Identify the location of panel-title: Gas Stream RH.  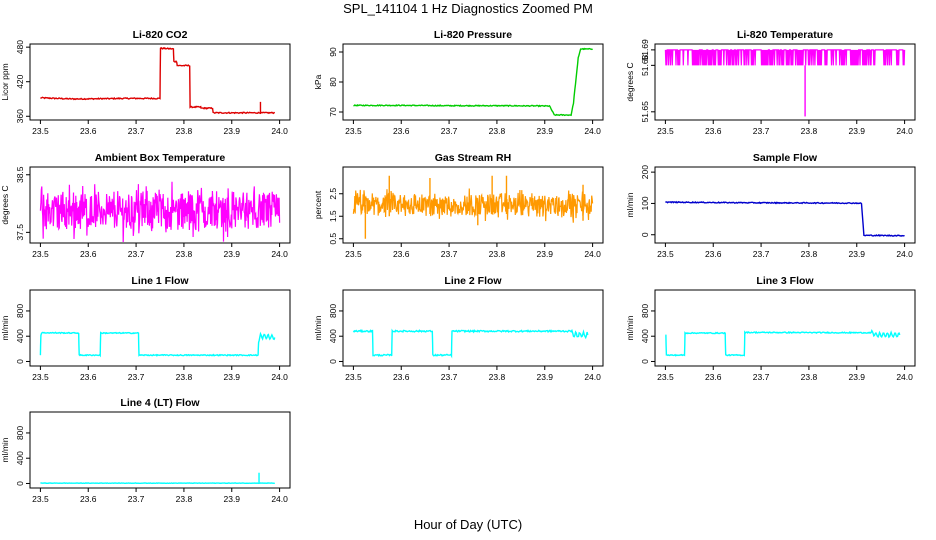
(473, 158).